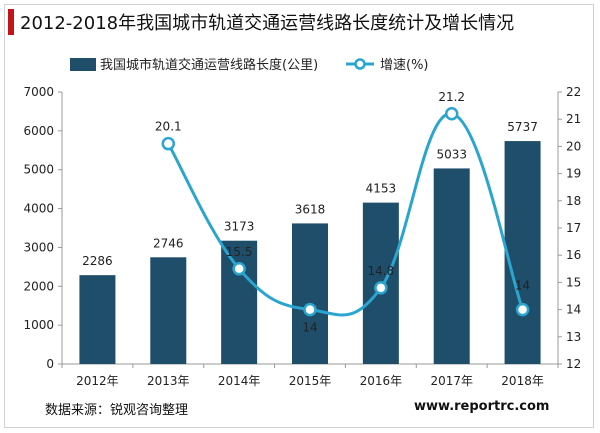  What do you see at coordinates (451, 97) in the screenshot?
I see `growth-value-label: 21.2` at bounding box center [451, 97].